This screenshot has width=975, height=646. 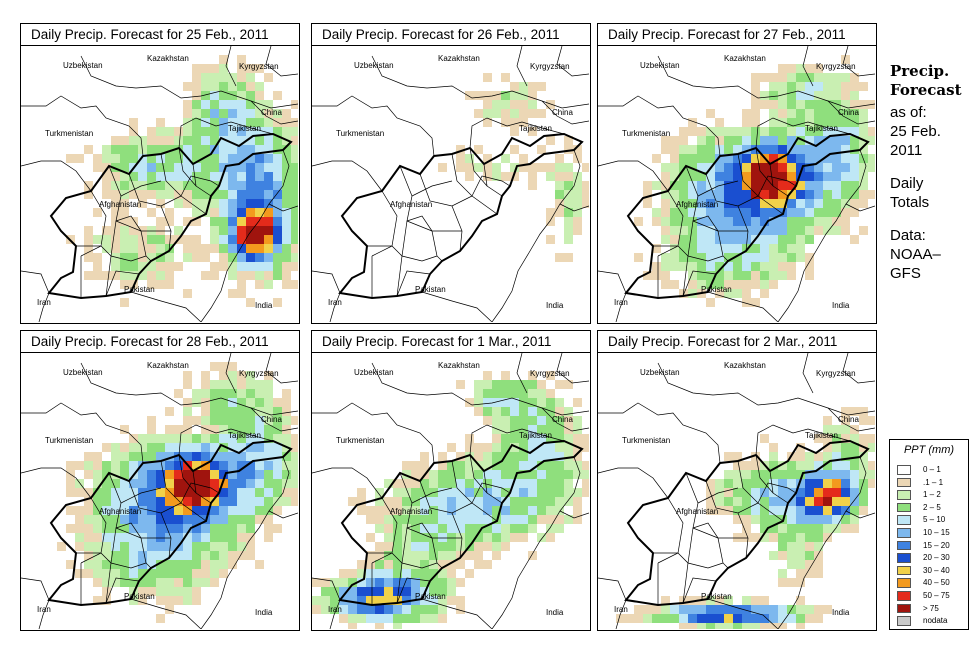 What do you see at coordinates (904, 520) in the screenshot?
I see `legend-swatch` at bounding box center [904, 520].